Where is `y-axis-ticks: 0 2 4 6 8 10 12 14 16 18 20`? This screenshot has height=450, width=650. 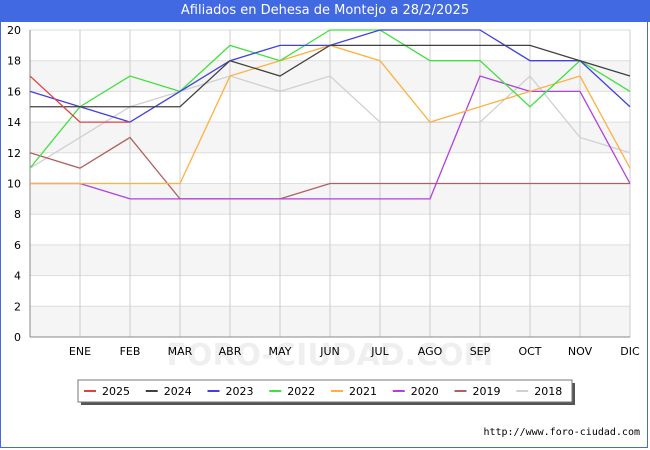
y-axis-ticks: 0 2 4 6 8 10 12 14 16 18 20 is located at coordinates (14, 184).